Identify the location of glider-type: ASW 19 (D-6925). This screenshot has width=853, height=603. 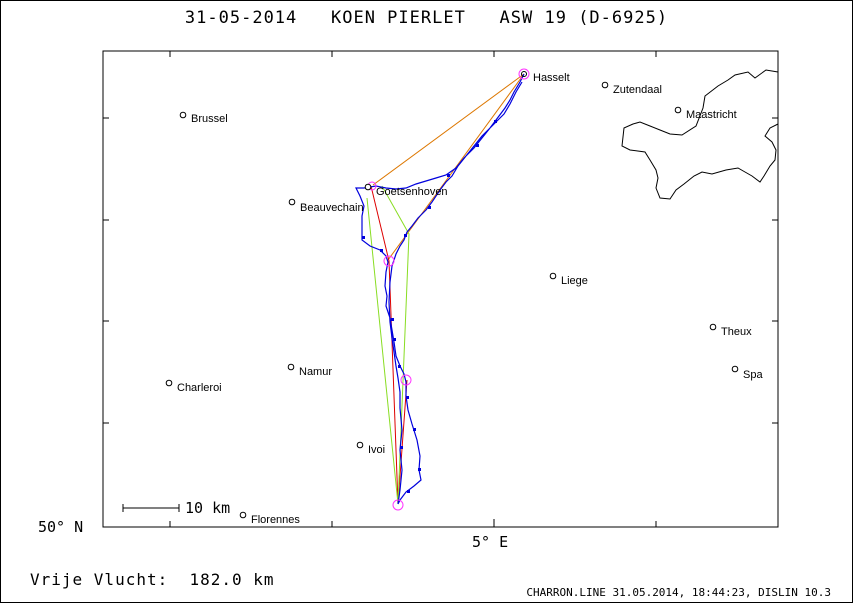
(584, 18).